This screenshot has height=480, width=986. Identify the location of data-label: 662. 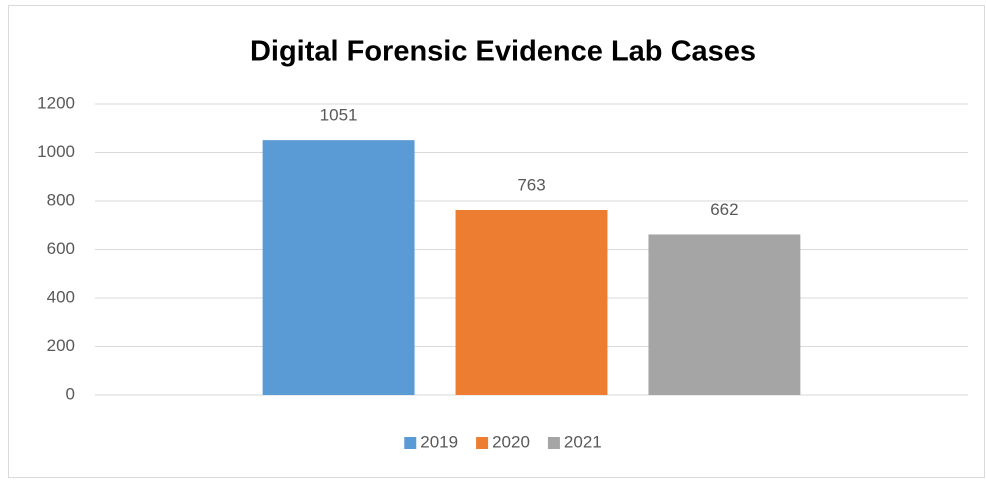
(724, 209).